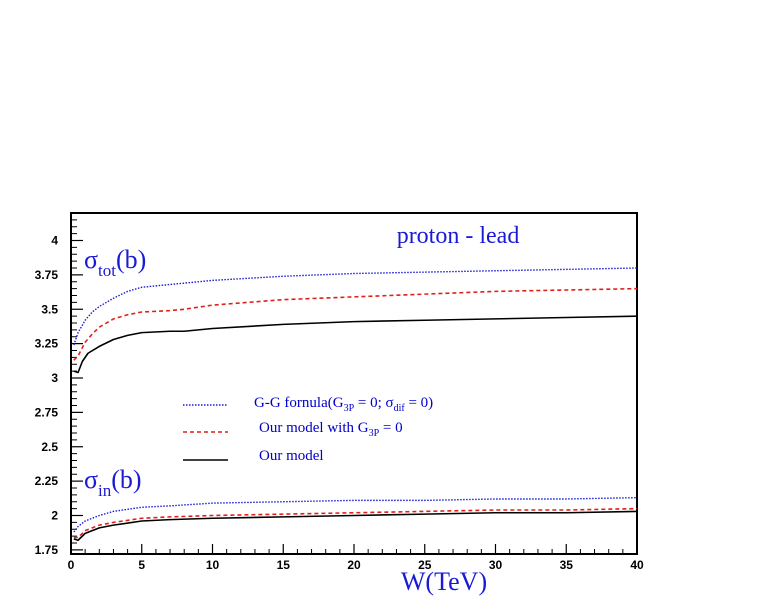  Describe the element at coordinates (355, 526) in the screenshot. I see `series-sigma_in-model` at that location.